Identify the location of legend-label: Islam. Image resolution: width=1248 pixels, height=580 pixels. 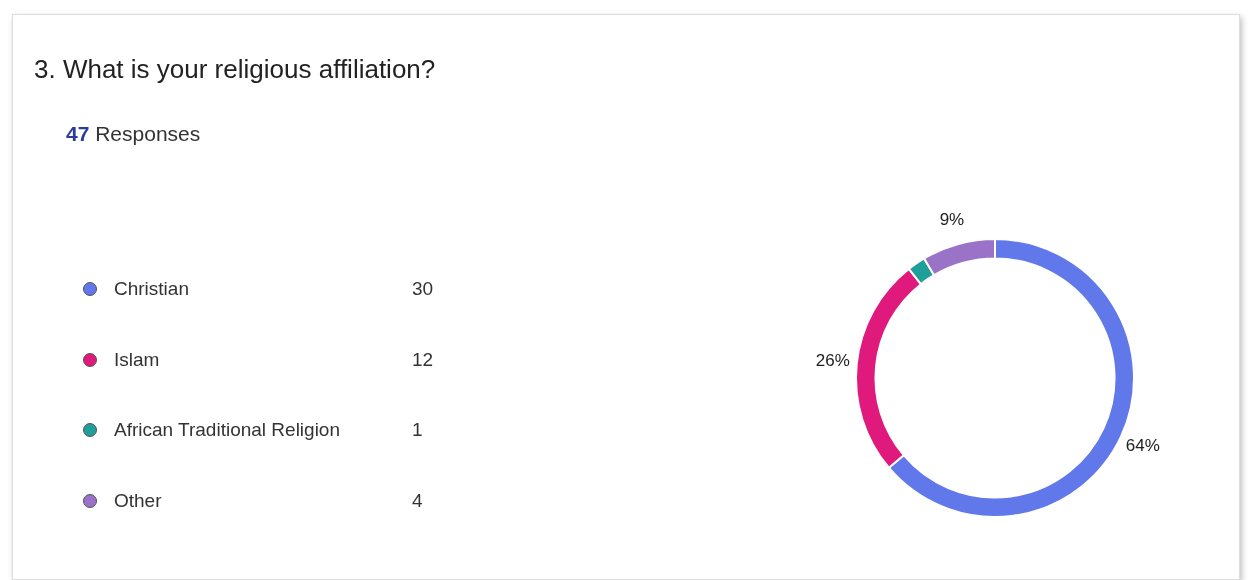
(137, 359).